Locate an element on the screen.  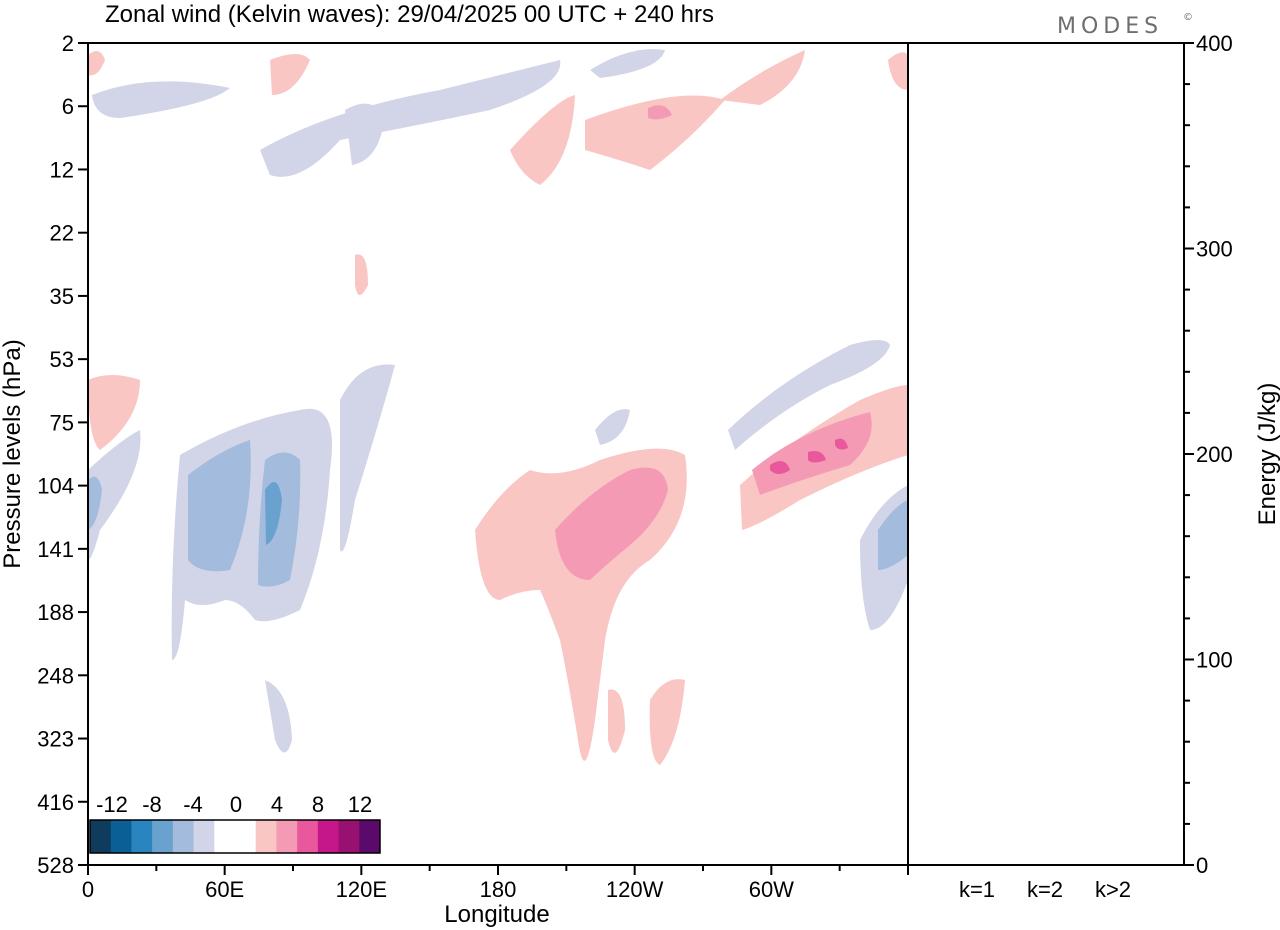
energy-category-label: k=1 is located at coordinates (977, 889).